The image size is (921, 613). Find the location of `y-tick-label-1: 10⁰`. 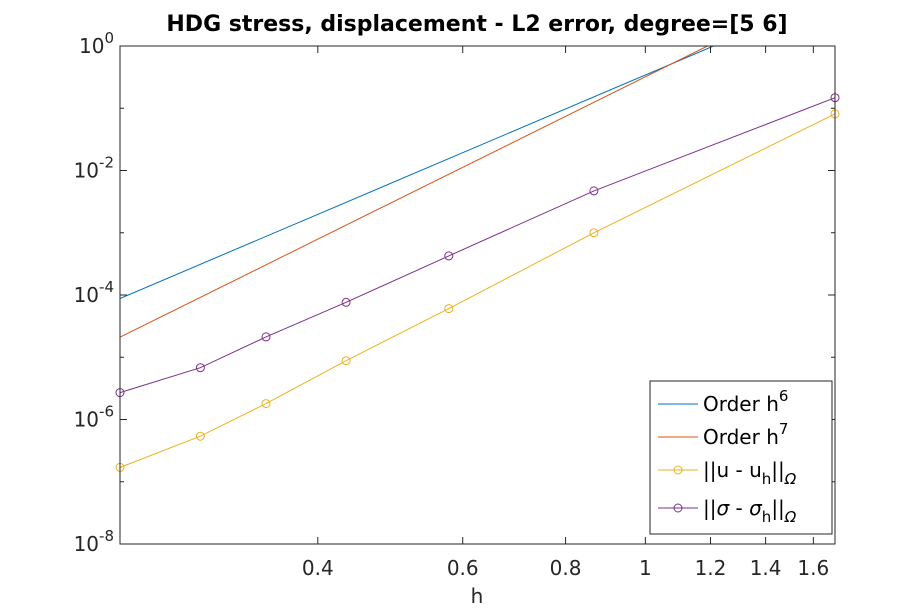

y-tick-label-1: 10⁰ is located at coordinates (96, 43).